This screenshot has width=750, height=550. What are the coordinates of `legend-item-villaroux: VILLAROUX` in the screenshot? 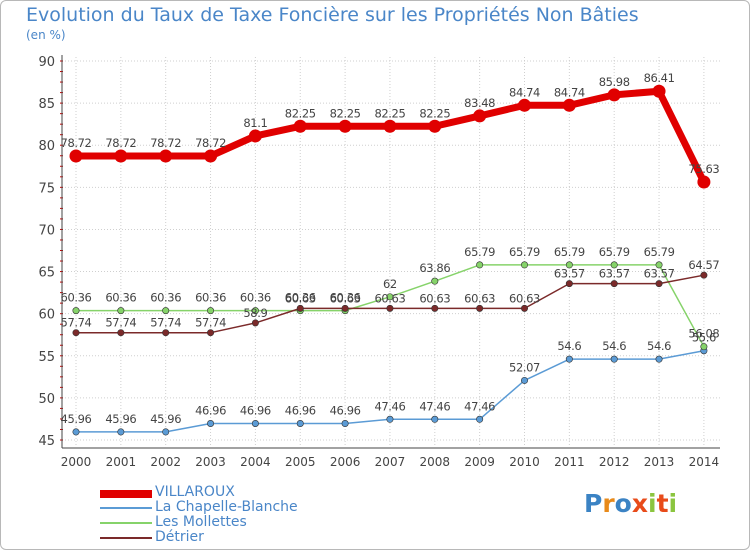 It's located at (230, 492).